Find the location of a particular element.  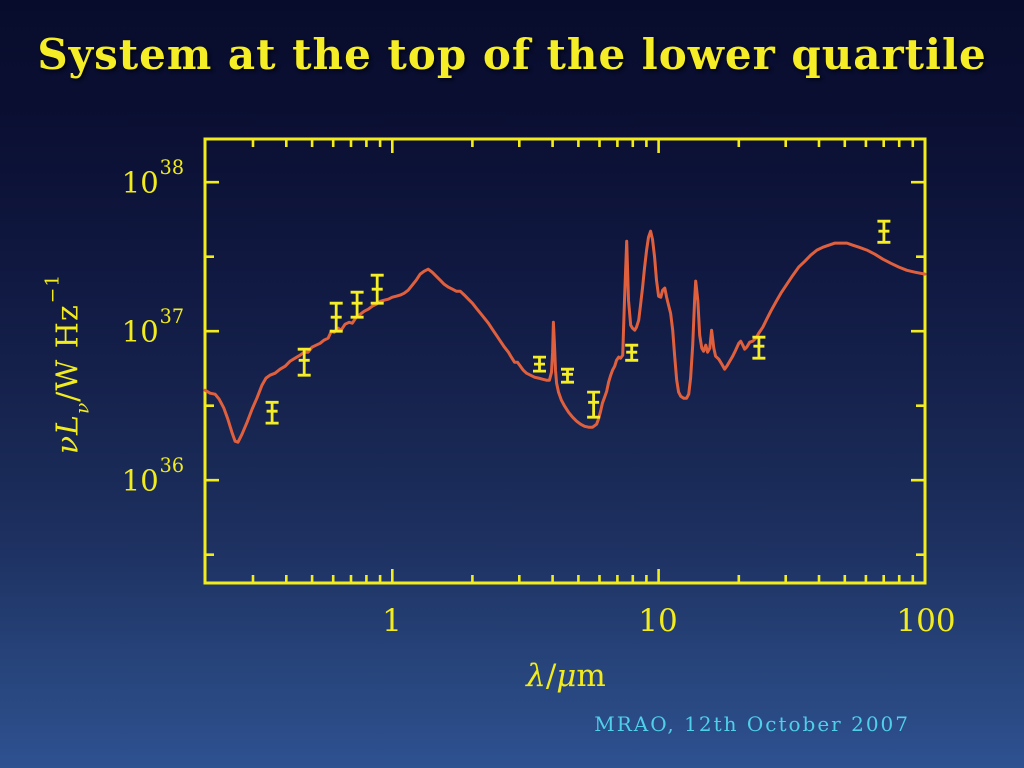

y-tick-label-1e36: 1036 is located at coordinates (152, 475).